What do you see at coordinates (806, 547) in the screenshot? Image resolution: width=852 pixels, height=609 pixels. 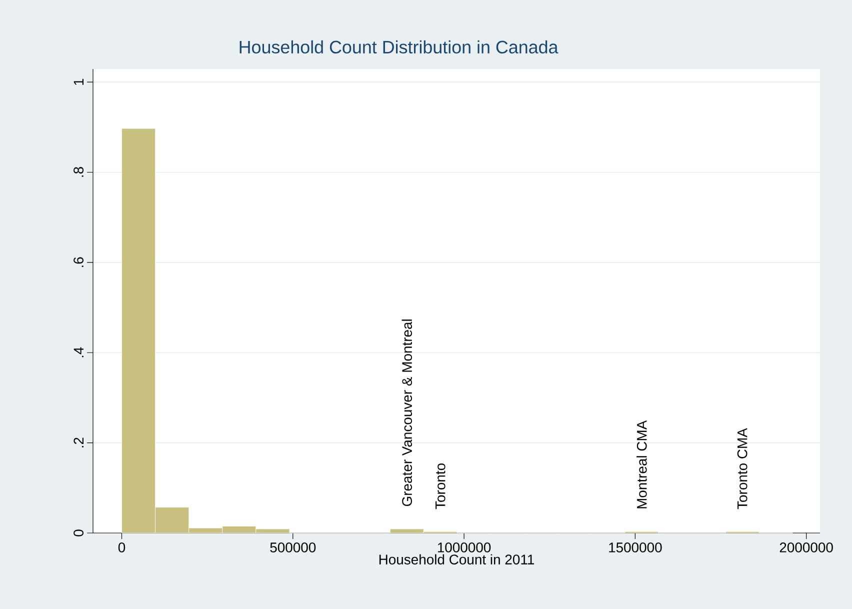 I see `x-tick-label: 2000000` at bounding box center [806, 547].